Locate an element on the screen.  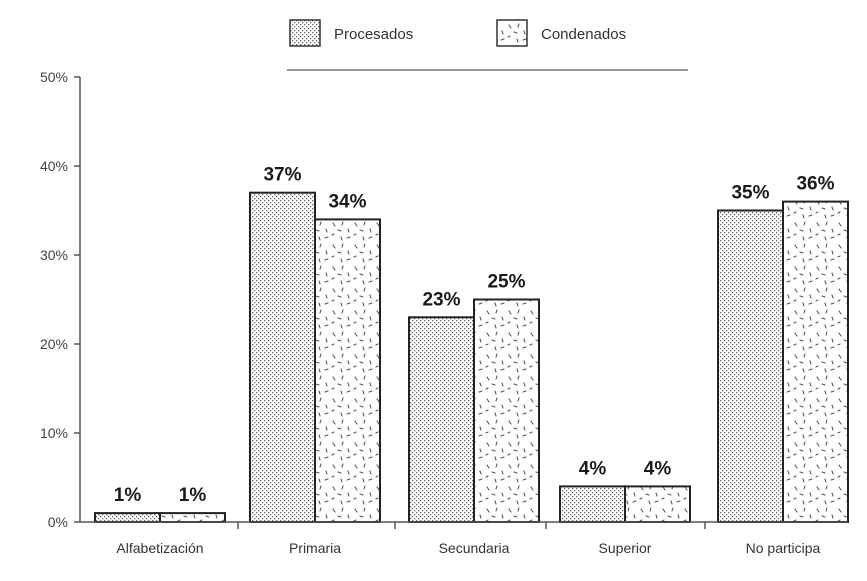
data-label: 23% is located at coordinates (441, 299).